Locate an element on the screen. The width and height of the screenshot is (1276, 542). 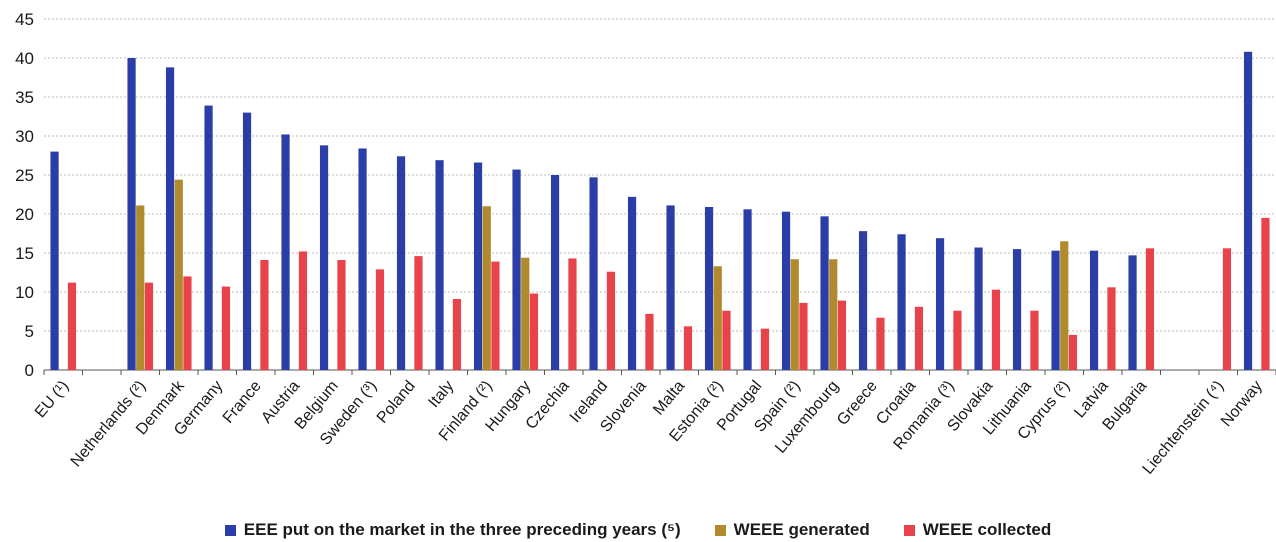
y-tick-label: 40 is located at coordinates (24, 58).